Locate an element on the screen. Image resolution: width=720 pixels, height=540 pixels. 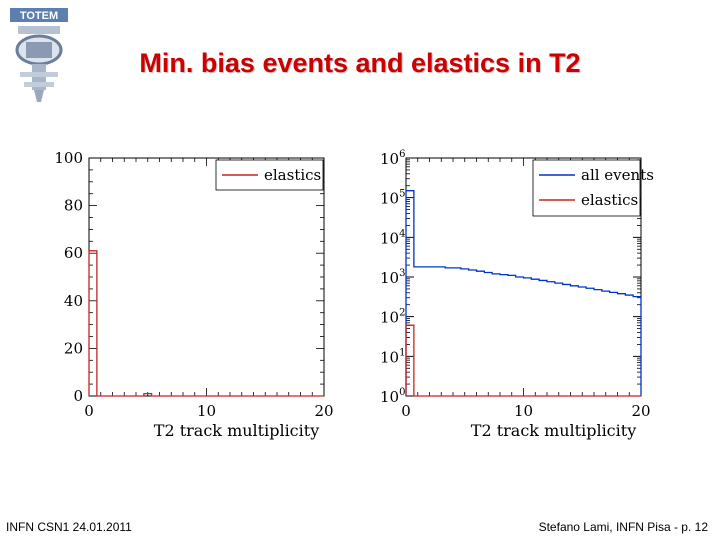
y-tick-label: 10⁶ is located at coordinates (392, 158).